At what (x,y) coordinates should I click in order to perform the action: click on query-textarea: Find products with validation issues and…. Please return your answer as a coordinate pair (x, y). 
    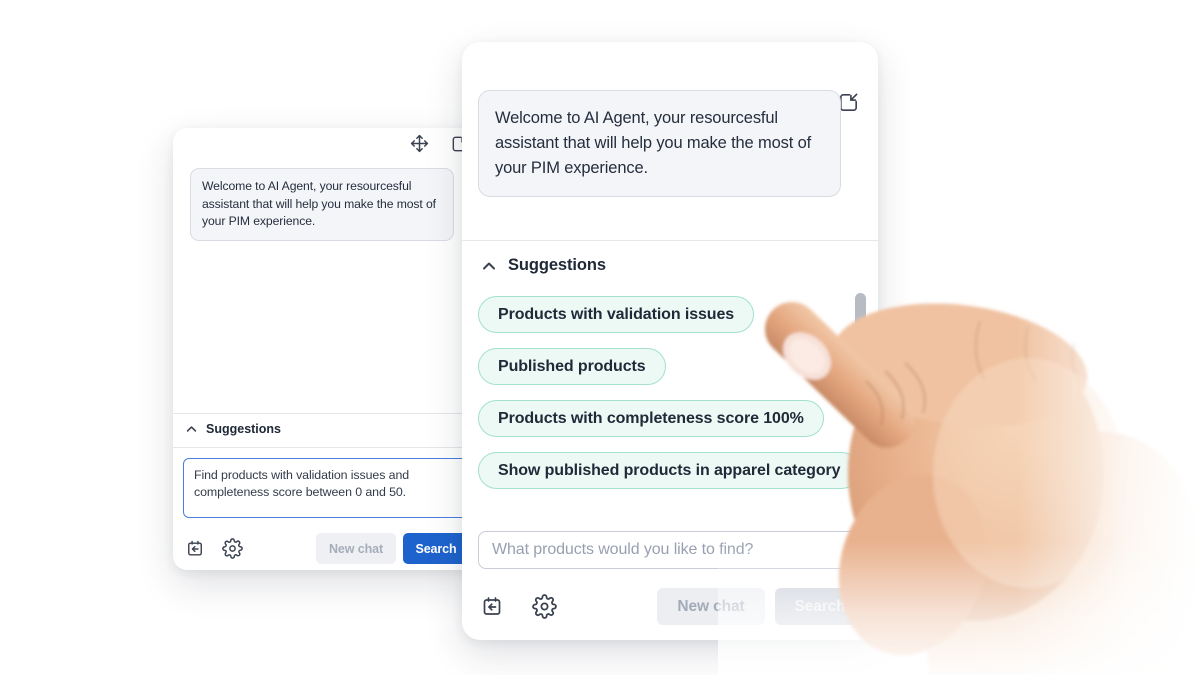
    Looking at the image, I should click on (327, 488).